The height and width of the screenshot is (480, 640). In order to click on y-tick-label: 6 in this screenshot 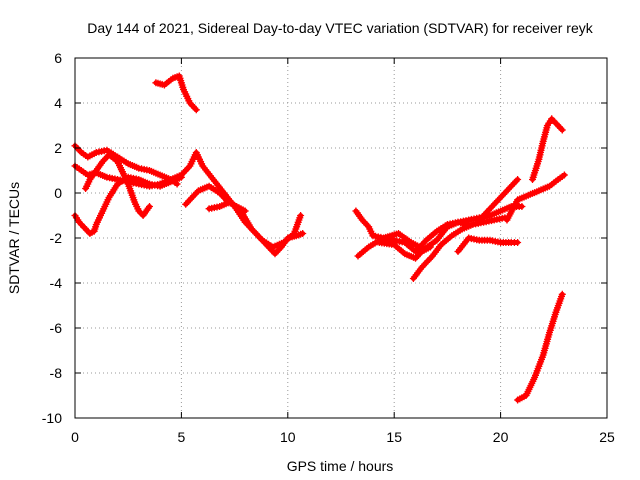, I will do `click(58, 58)`.